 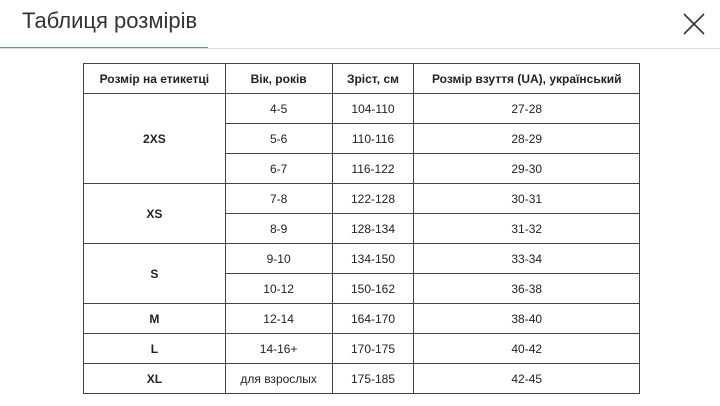 What do you see at coordinates (373, 228) in the screenshot?
I see `table-cell: 128-134` at bounding box center [373, 228].